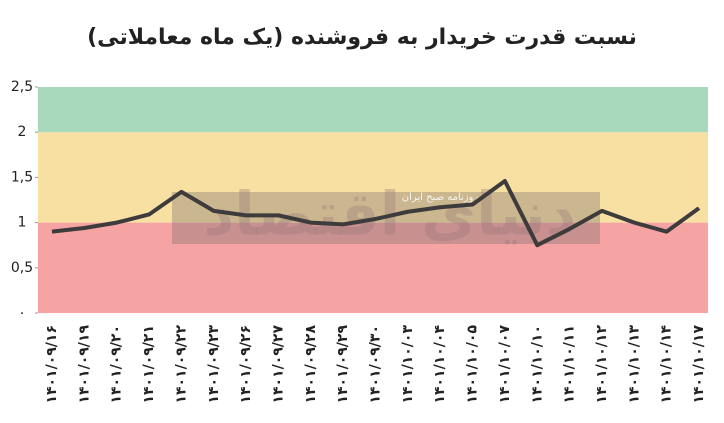 This screenshot has width=724, height=423. Describe the element at coordinates (473, 364) in the screenshot. I see `x-tick-label: ۱۴۰۱/۱۰/۰۵` at that location.